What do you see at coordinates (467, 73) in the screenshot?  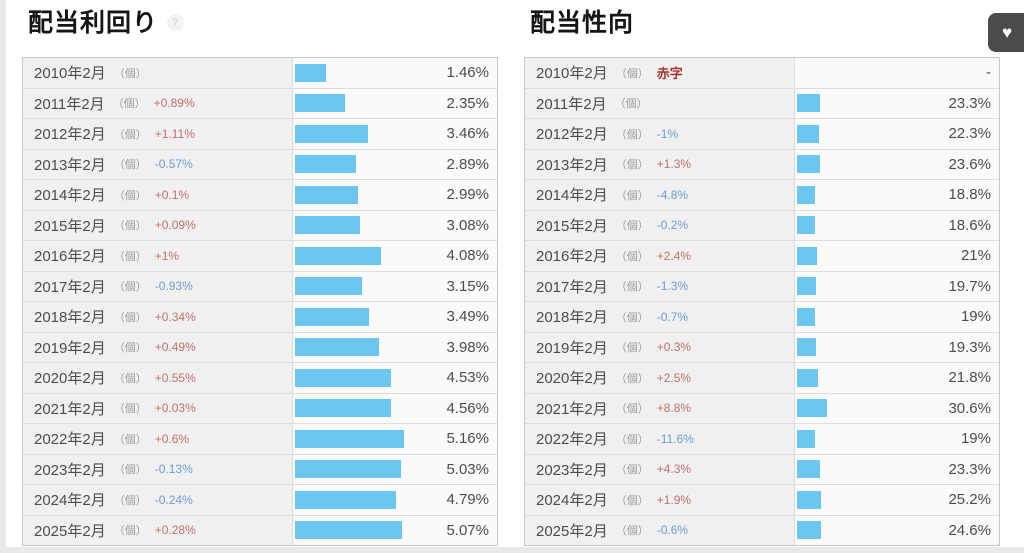 I see `value-label: 1.46%` at bounding box center [467, 73].